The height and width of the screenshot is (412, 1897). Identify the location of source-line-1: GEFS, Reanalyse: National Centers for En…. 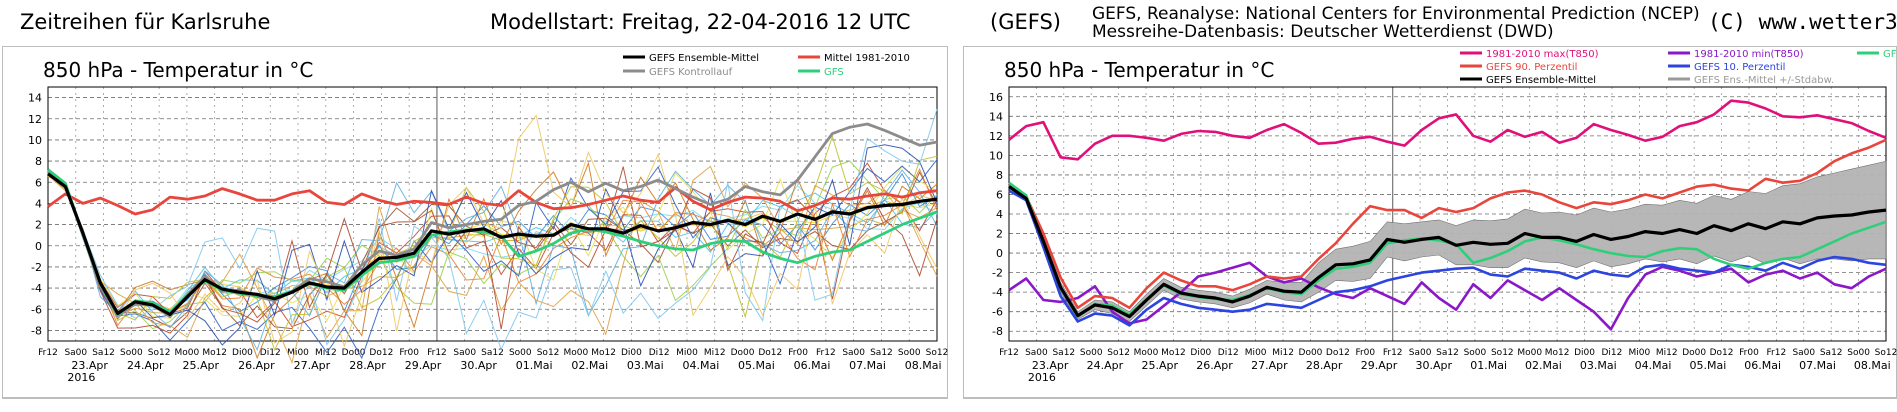
(1396, 14).